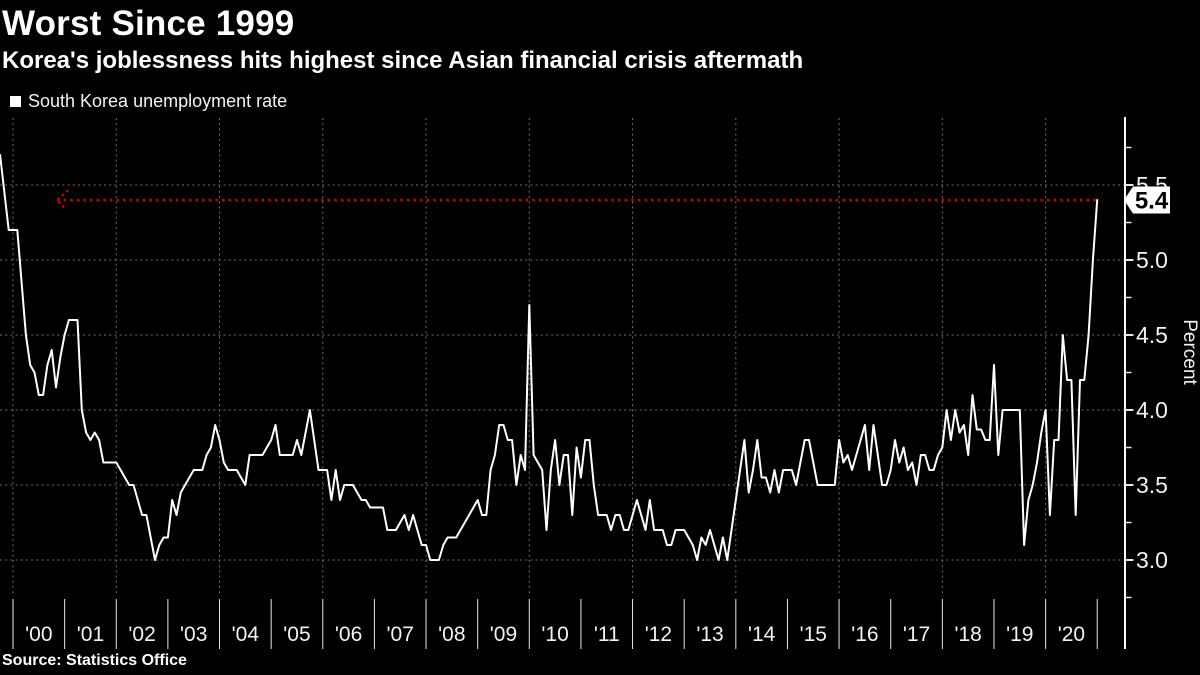  I want to click on value-callout-label: 5.4, so click(1152, 201).